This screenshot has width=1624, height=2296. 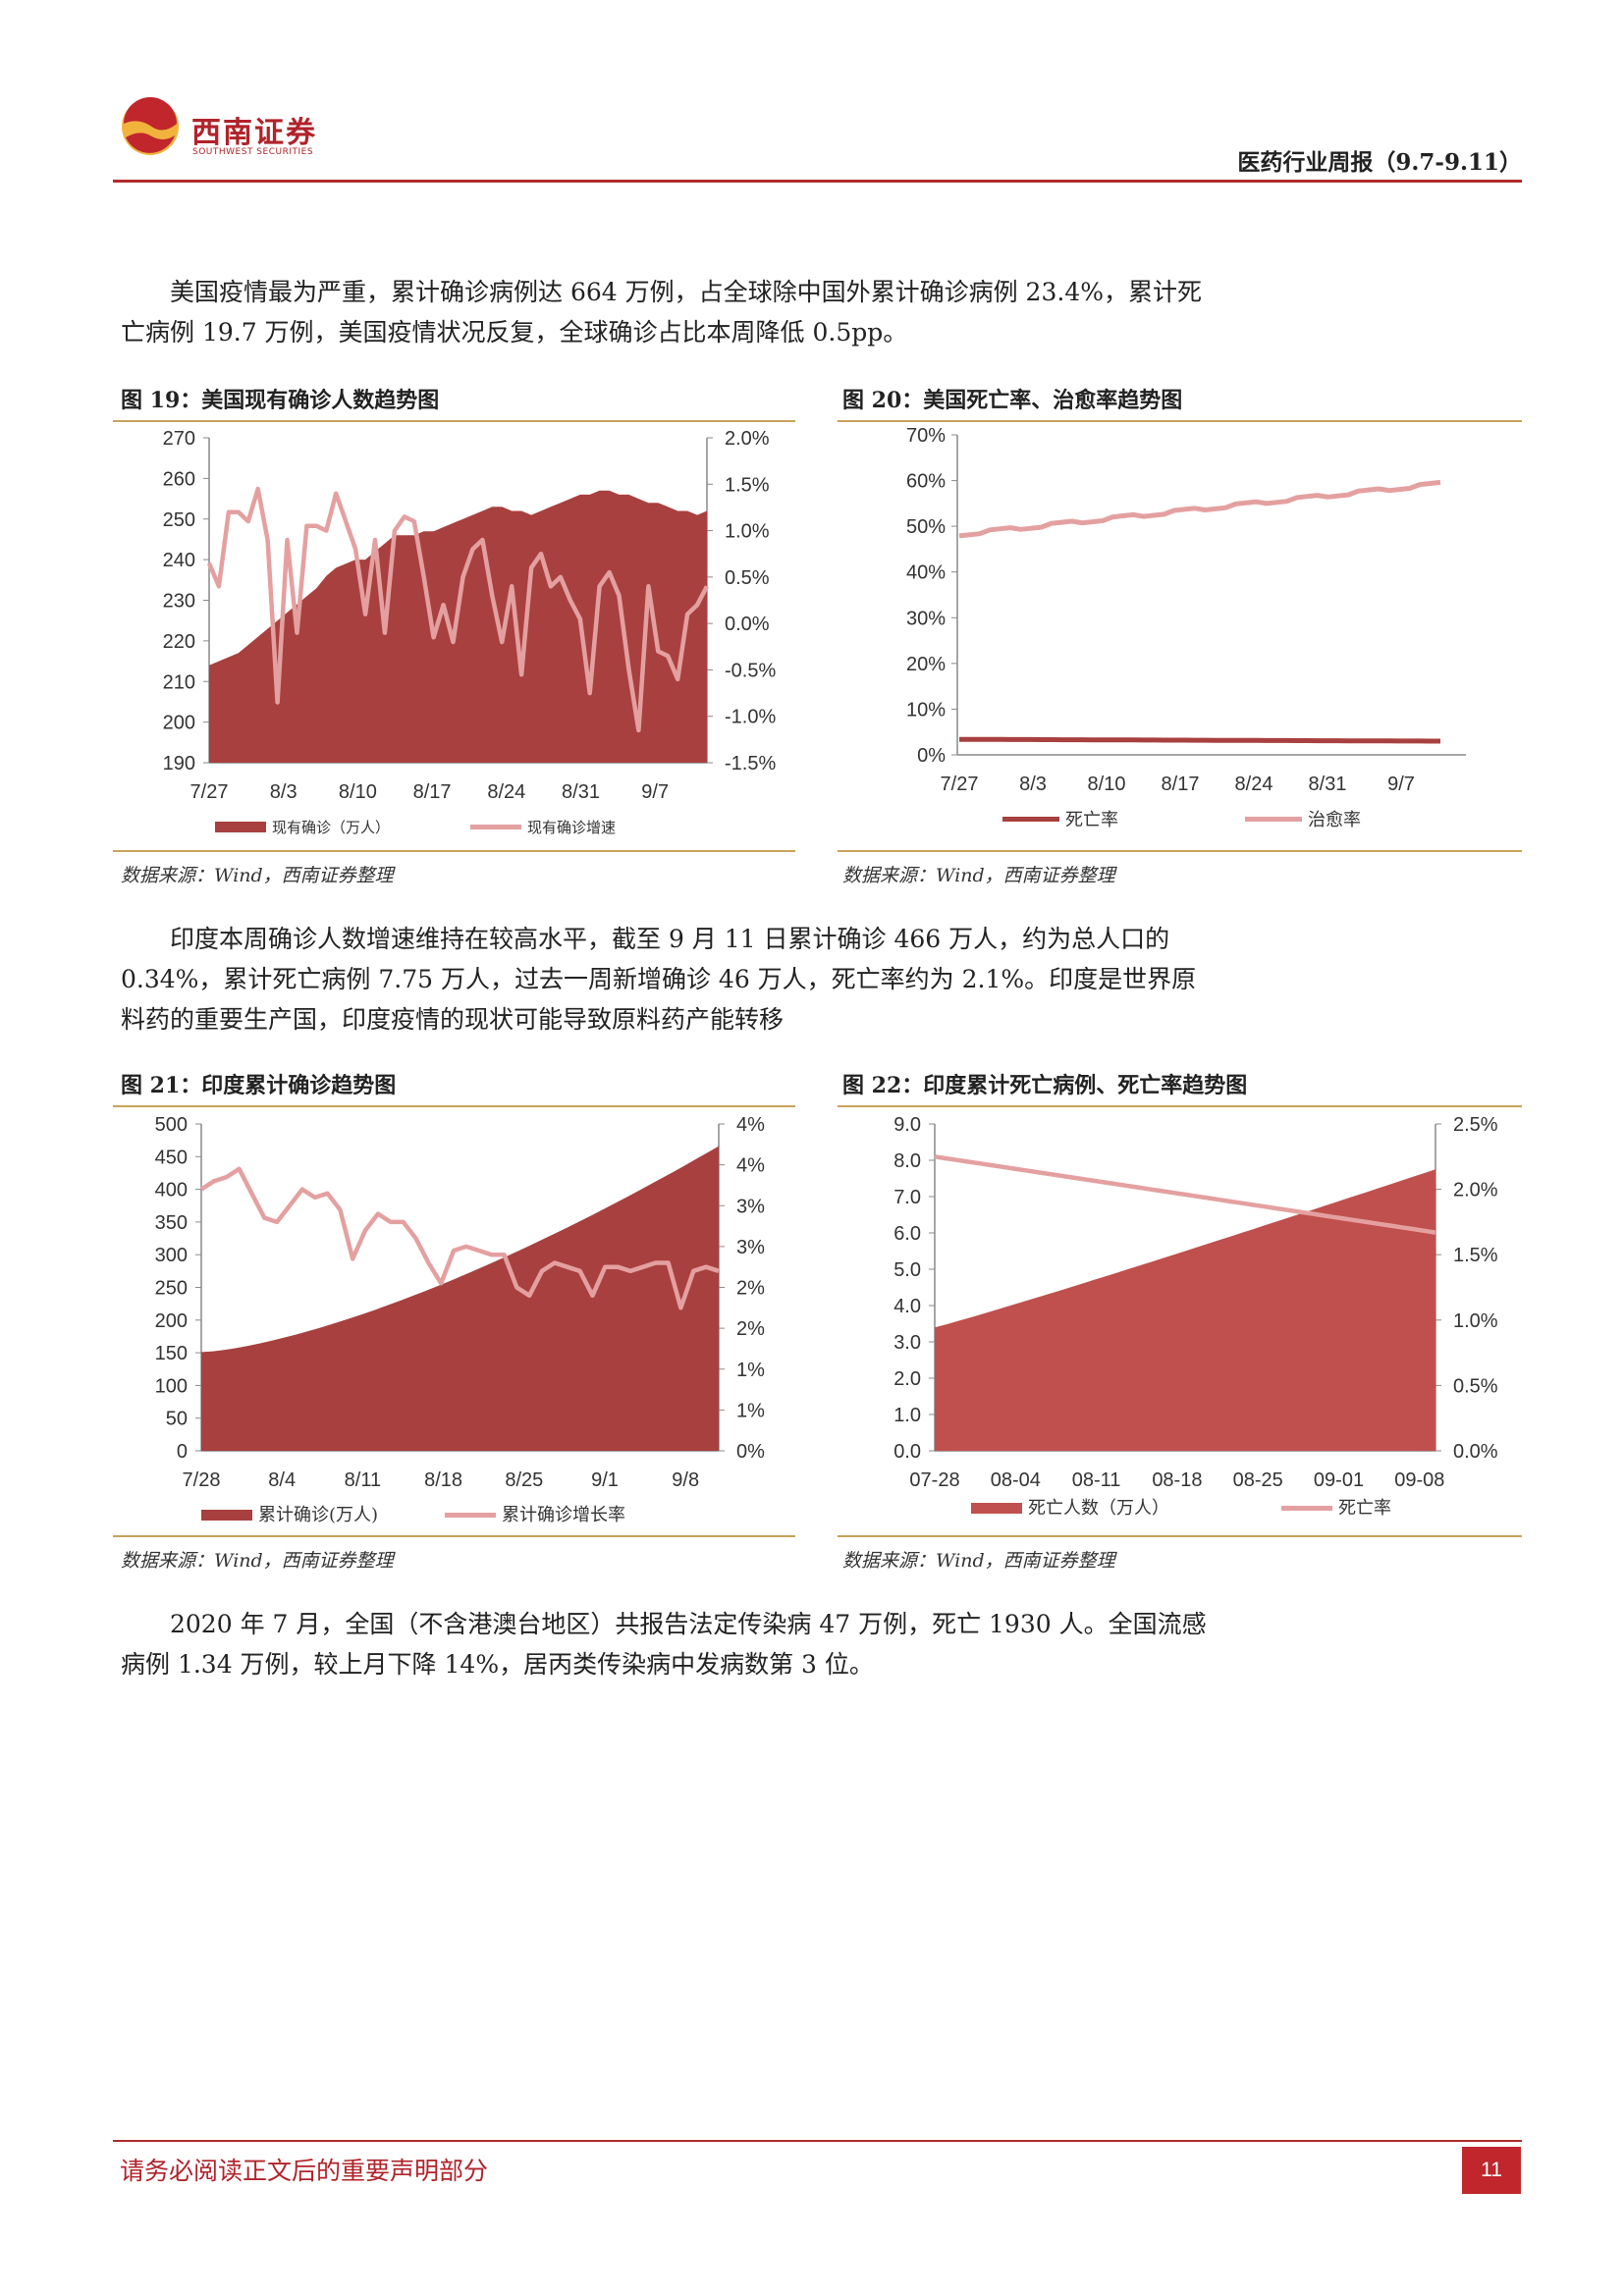 I want to click on legend-swatch-area, so click(x=240, y=827).